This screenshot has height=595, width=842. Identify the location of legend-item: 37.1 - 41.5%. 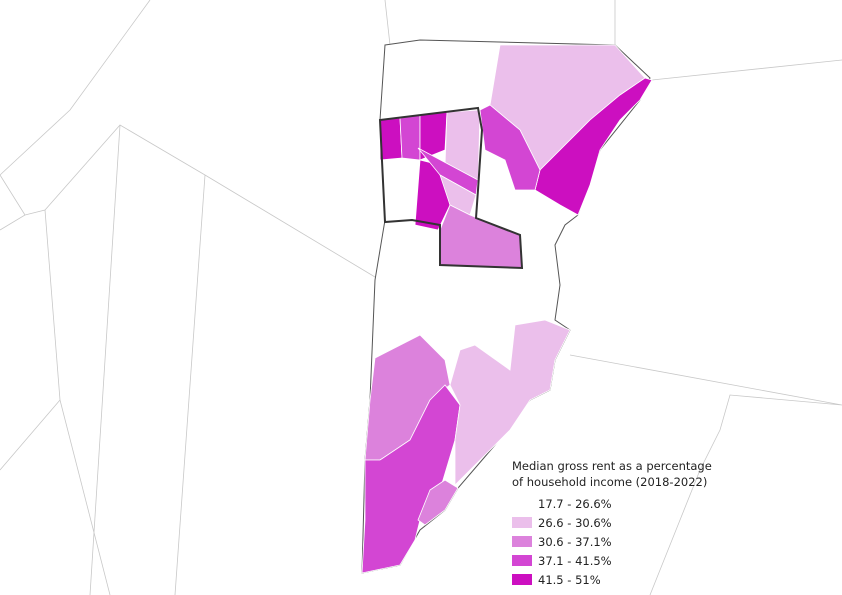
(612, 560).